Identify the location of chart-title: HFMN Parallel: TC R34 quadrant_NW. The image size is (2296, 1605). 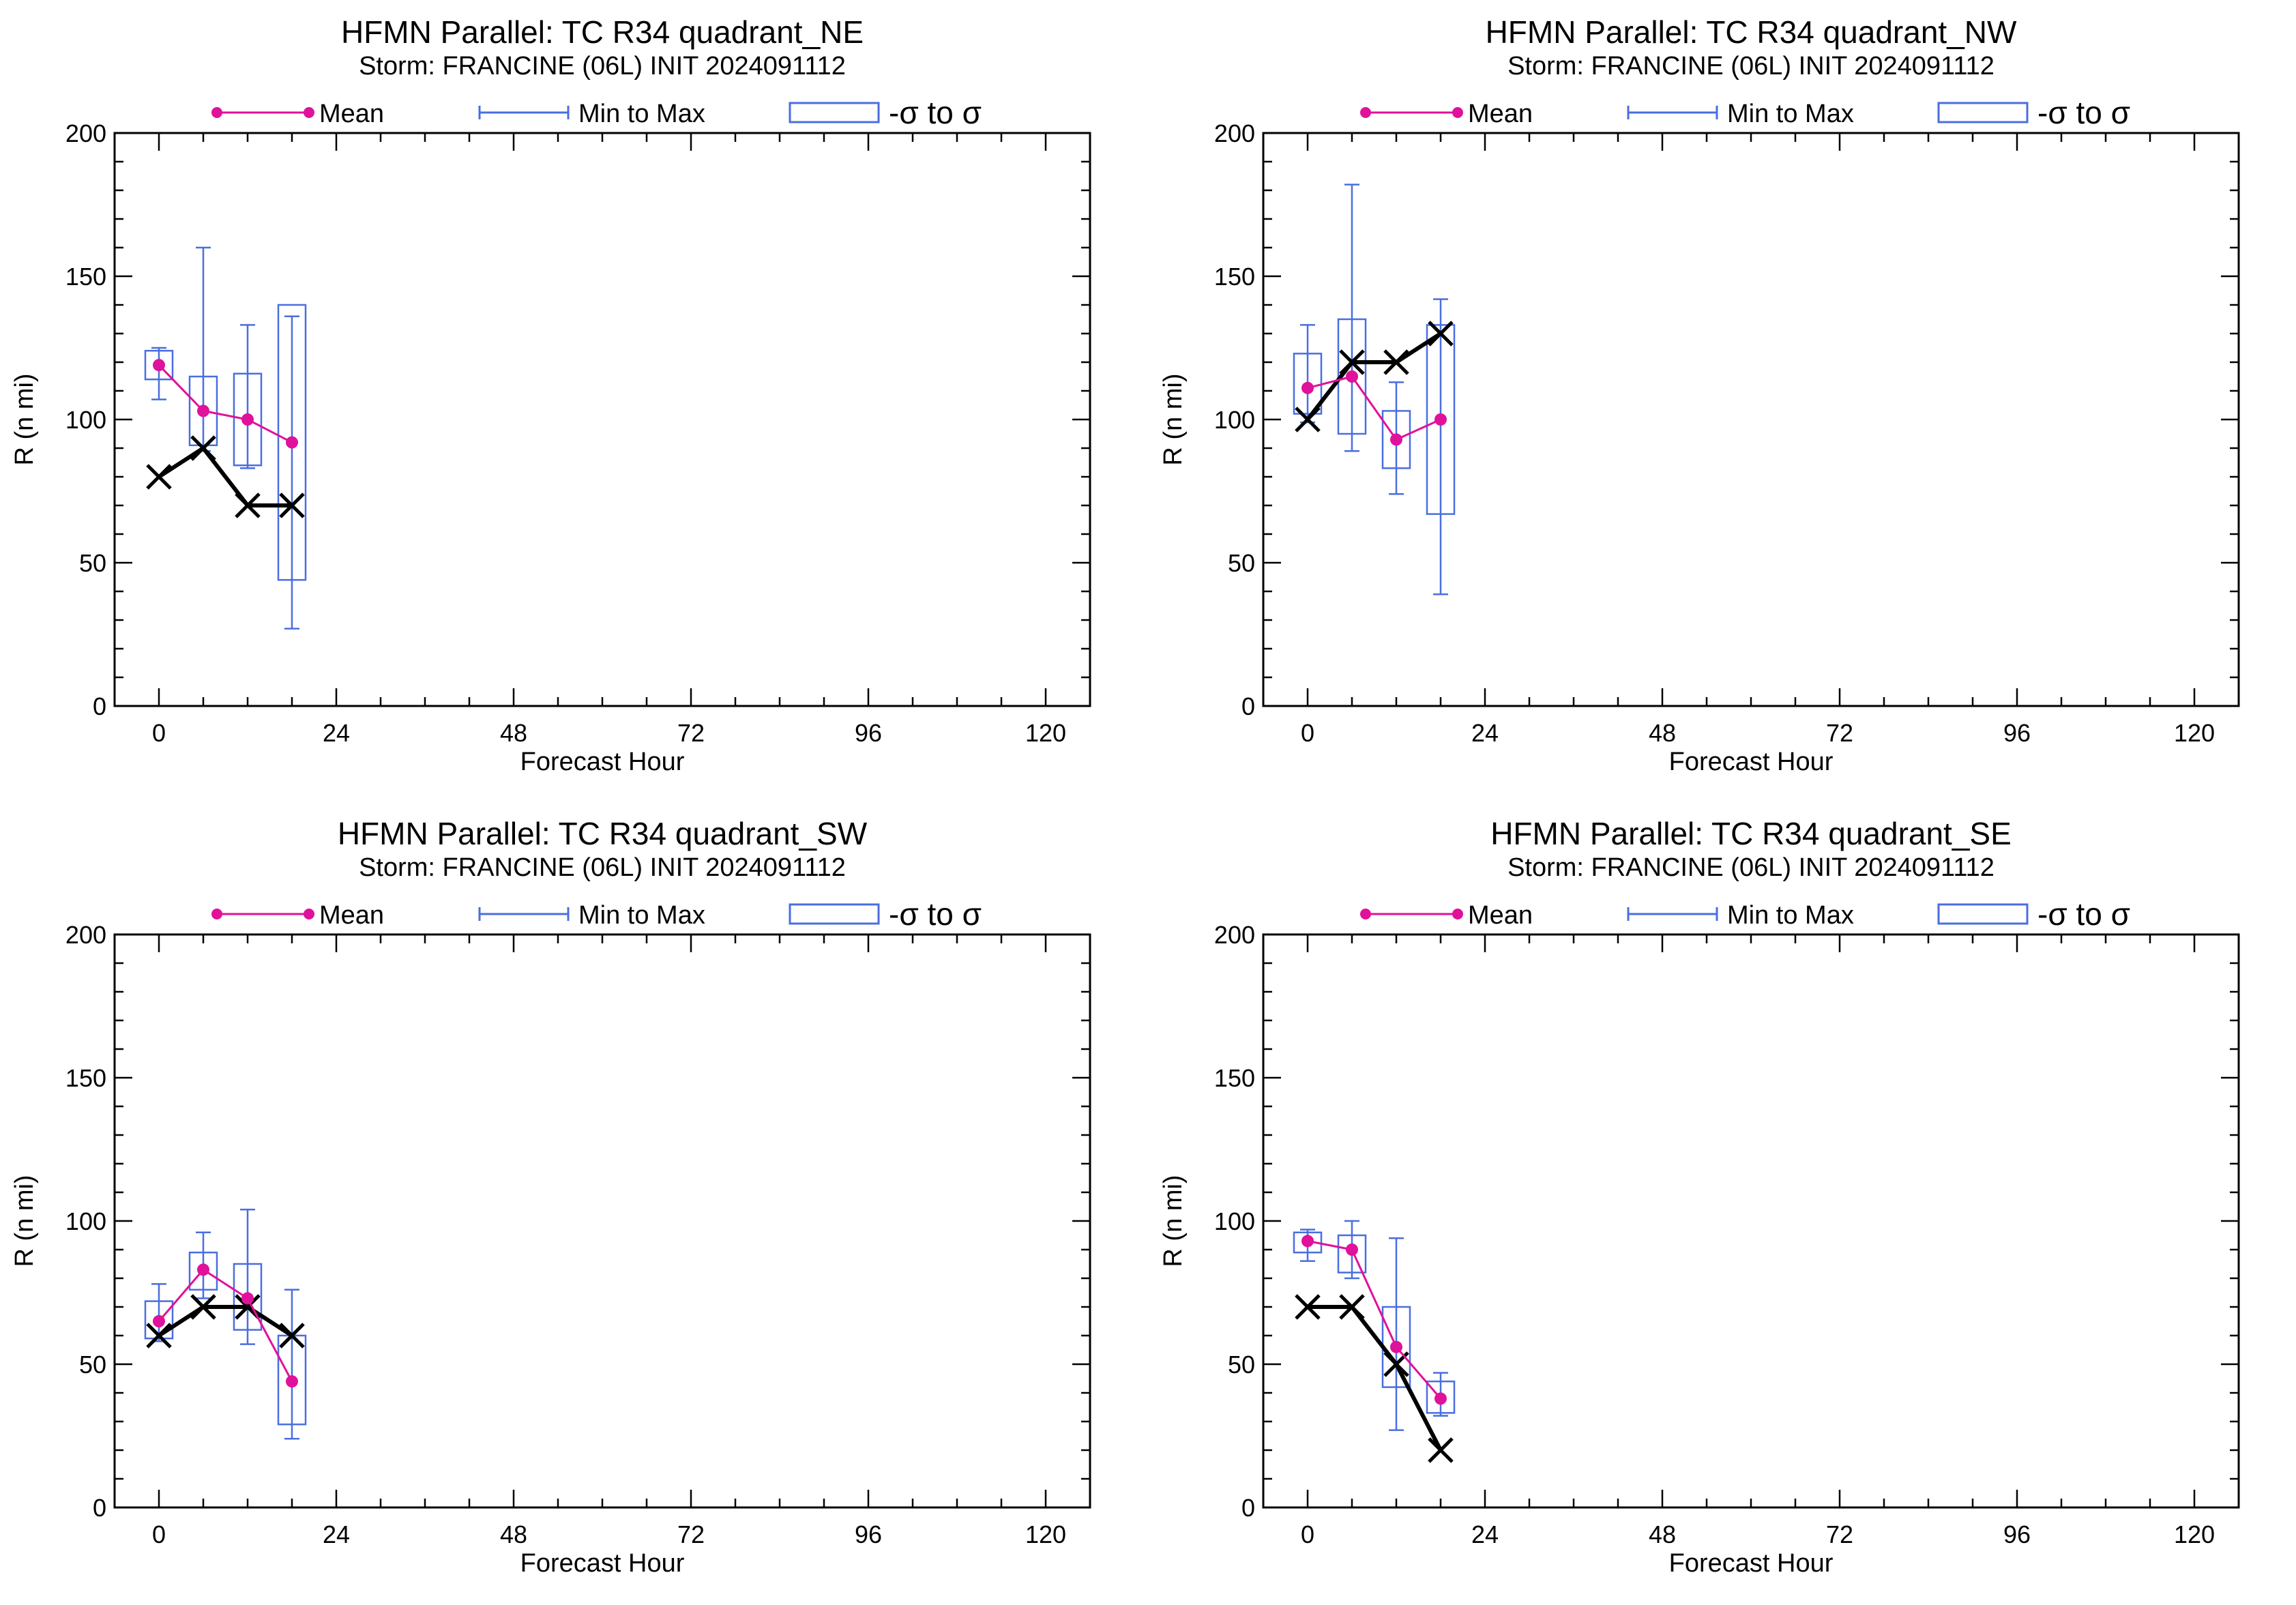
(1751, 32).